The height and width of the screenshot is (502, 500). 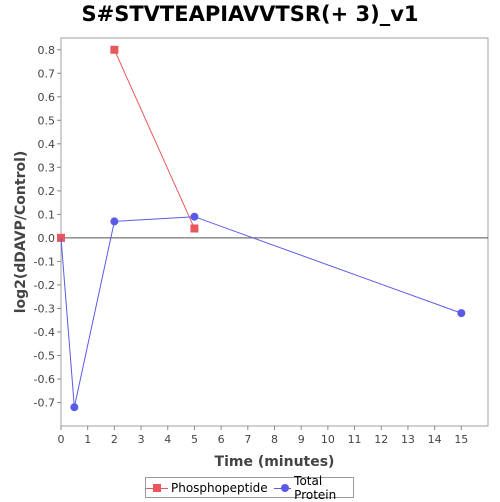 I want to click on legend: Phosphopeptide Total Protein, so click(x=249, y=488).